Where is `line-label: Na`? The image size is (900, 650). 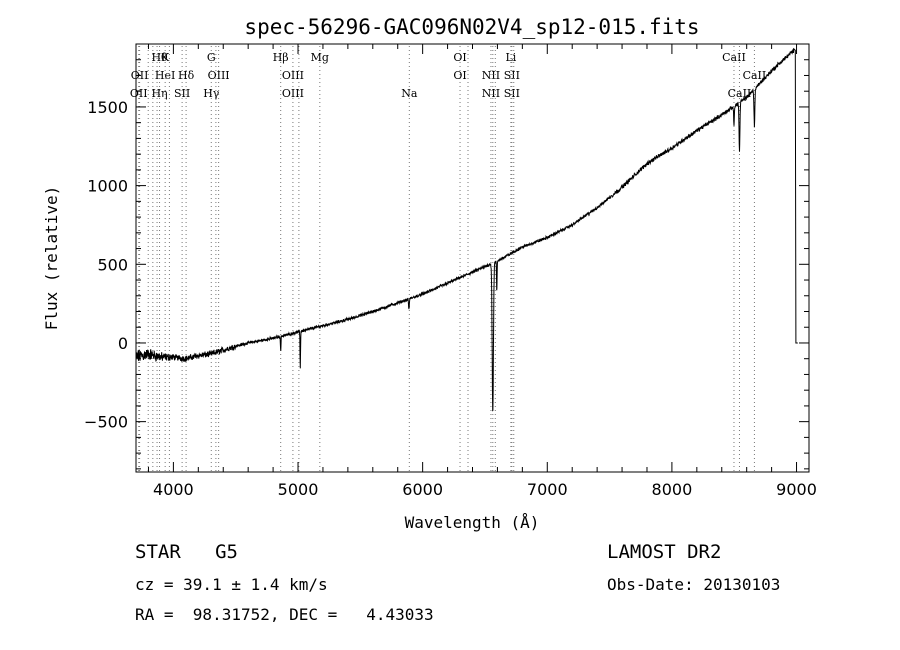
line-label: Na is located at coordinates (409, 93).